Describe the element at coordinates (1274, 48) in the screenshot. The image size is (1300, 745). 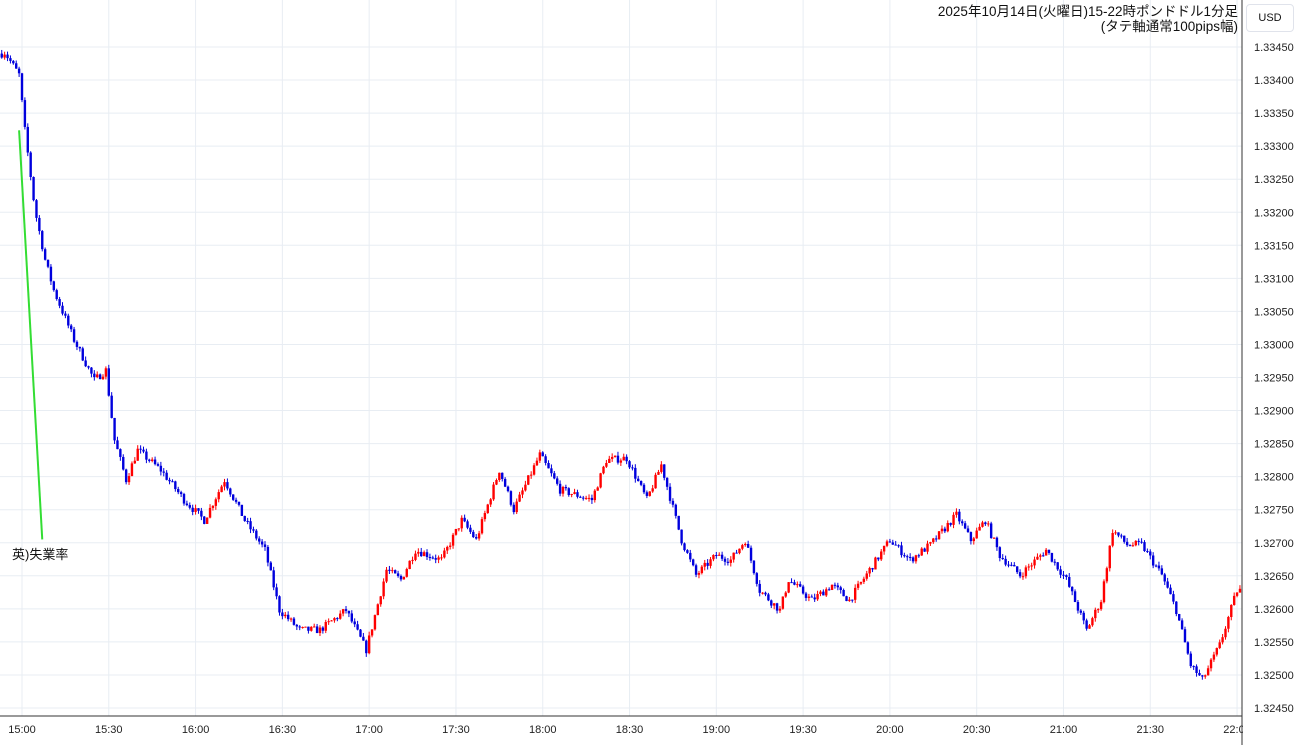
I see `y-tick-label: 1.33450` at that location.